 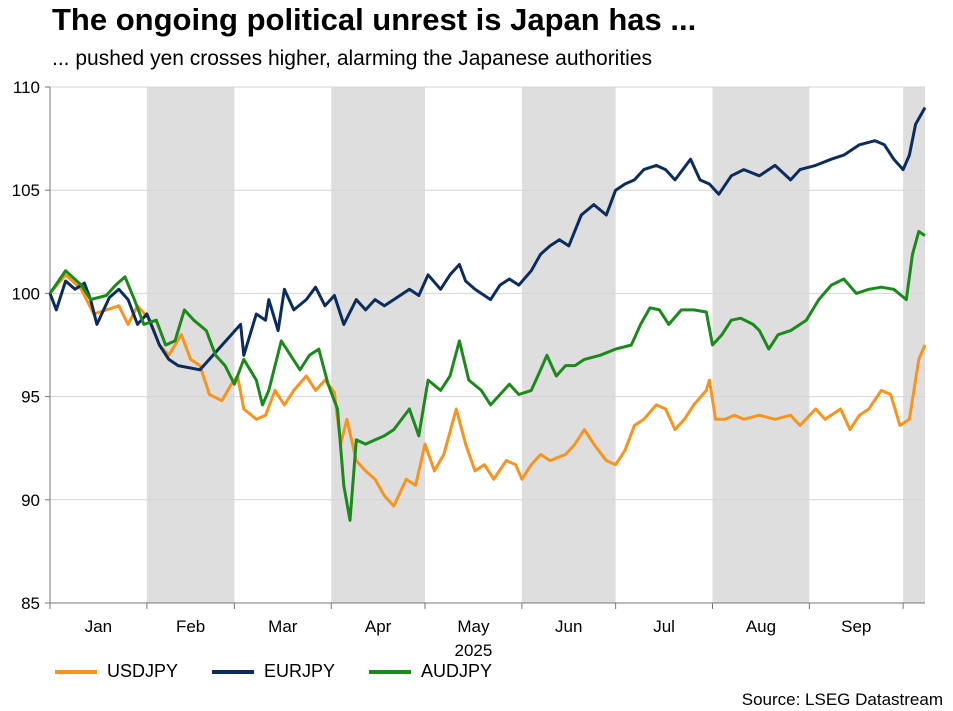 What do you see at coordinates (300, 671) in the screenshot?
I see `legend-label: EURJPY` at bounding box center [300, 671].